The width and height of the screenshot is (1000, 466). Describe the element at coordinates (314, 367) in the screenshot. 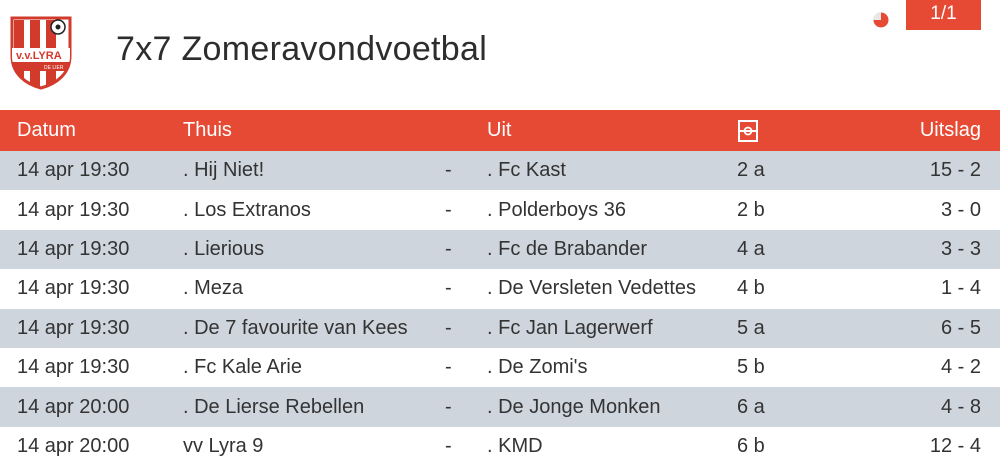

I see `cell-thuis: . Fc Kale Arie` at that location.